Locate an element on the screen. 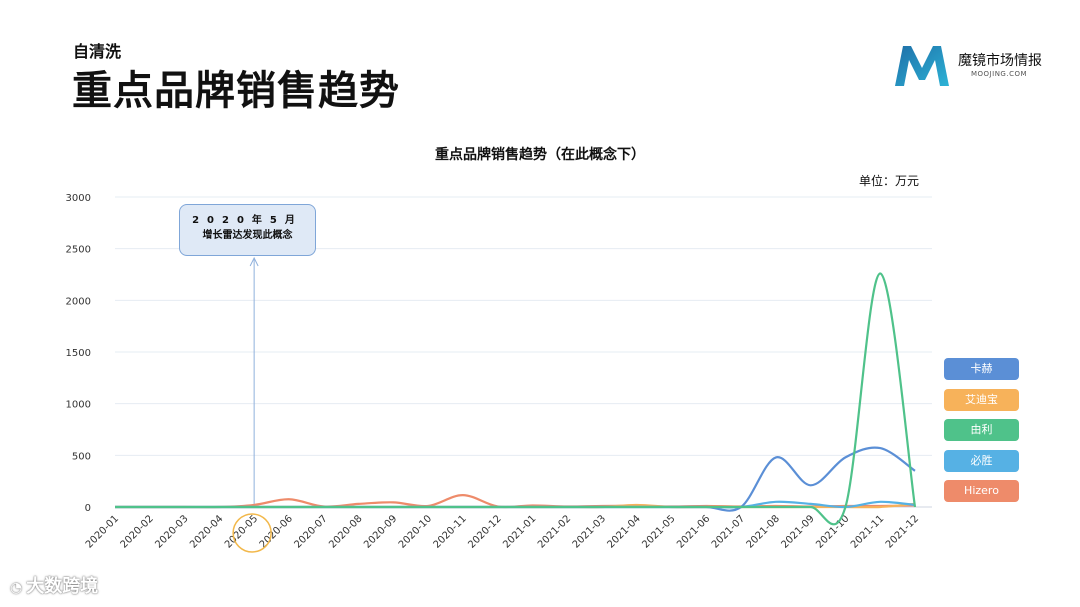 This screenshot has height=607, width=1080. logo: 魔镜市场情报 MOOJING.COM is located at coordinates (973, 67).